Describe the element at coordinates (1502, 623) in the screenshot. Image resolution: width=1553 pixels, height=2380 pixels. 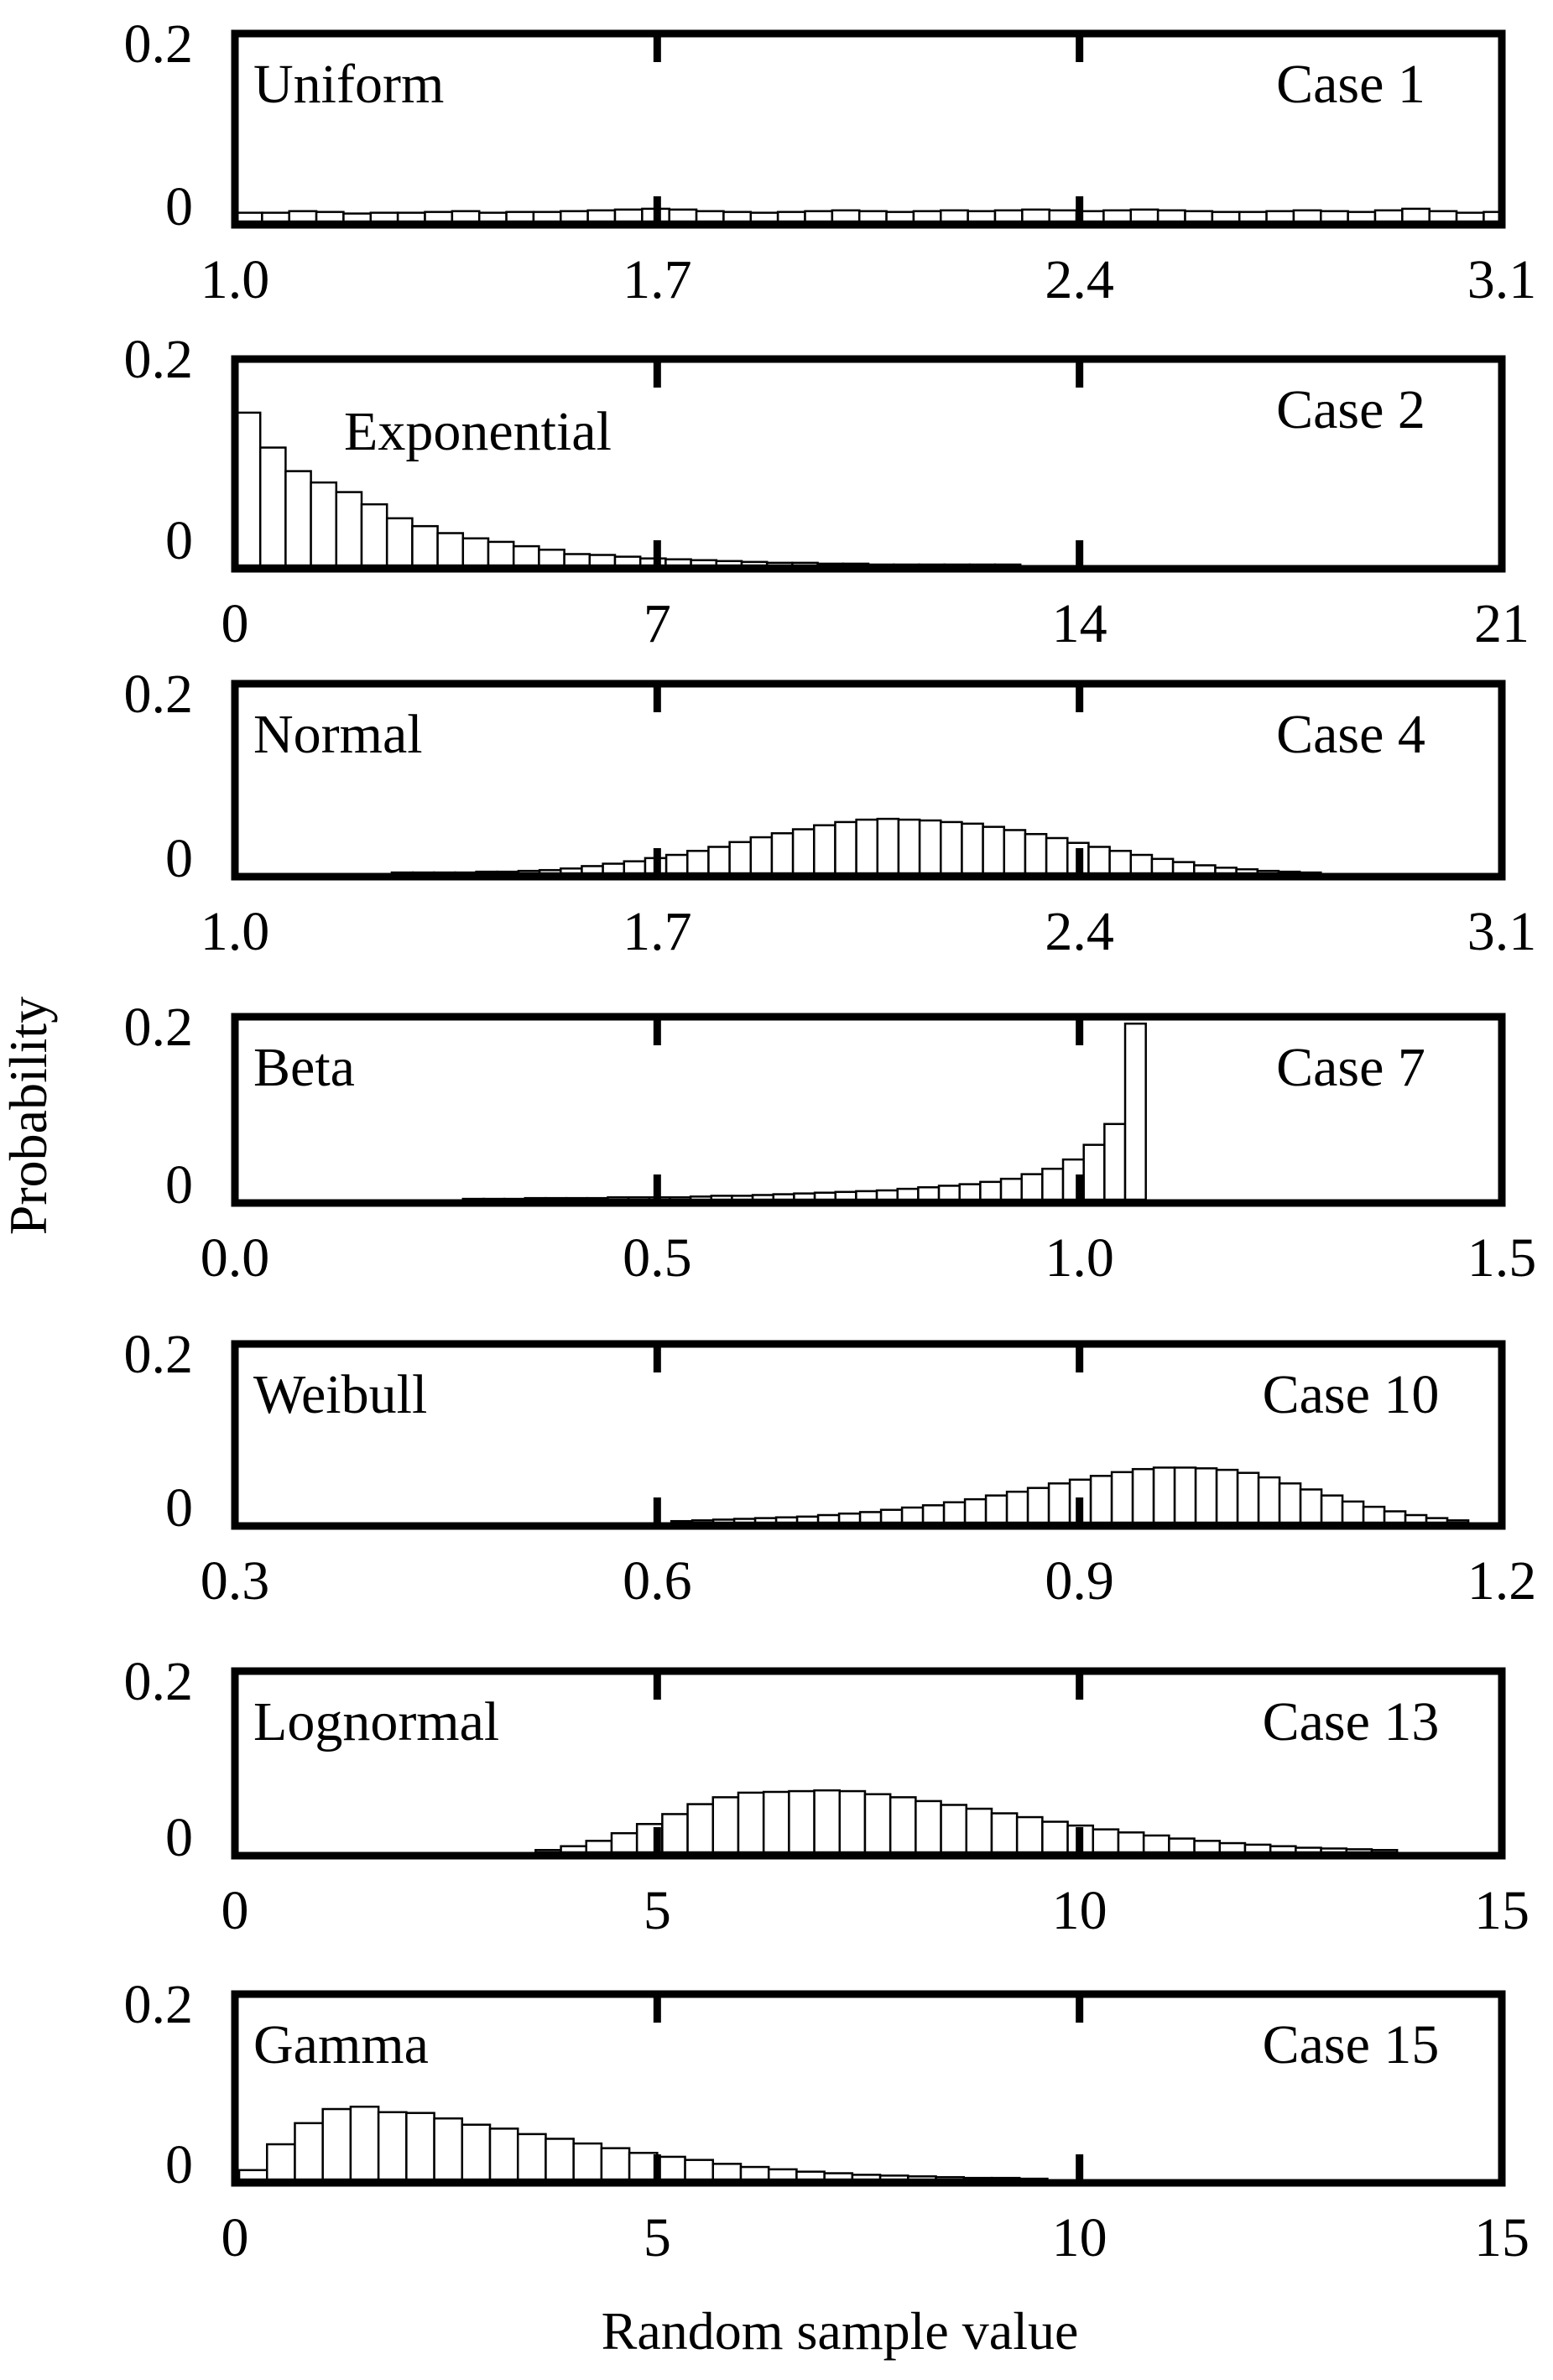
I see `x-tick-label: 21` at that location.